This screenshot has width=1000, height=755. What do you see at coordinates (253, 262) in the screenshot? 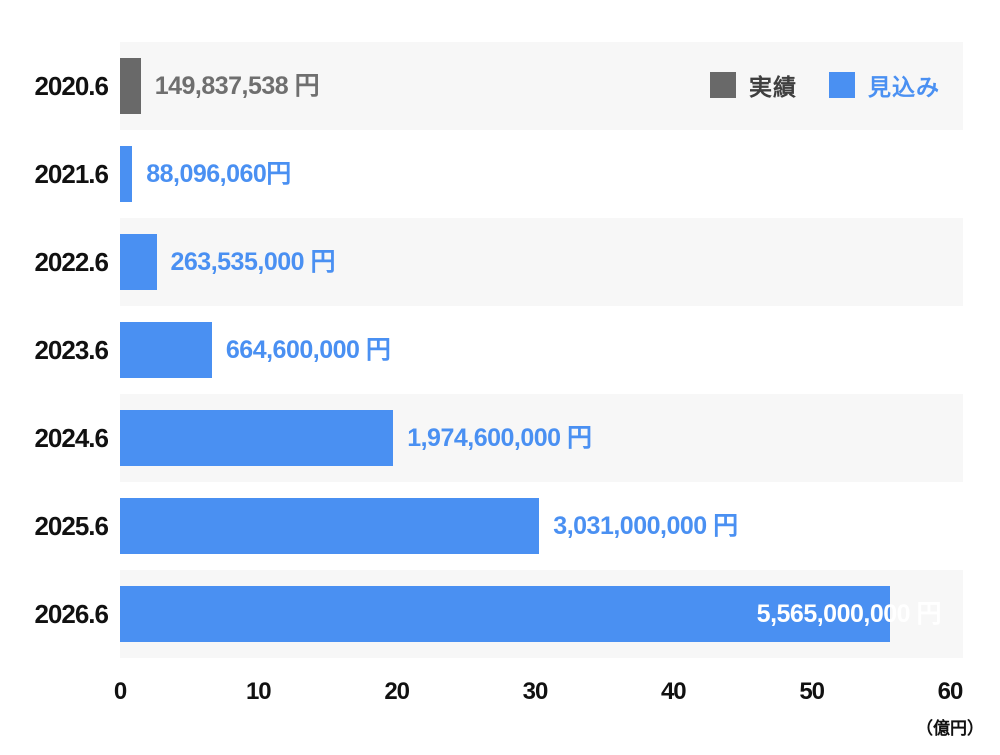
I see `value-label-2022.6: 263,535,000 円` at bounding box center [253, 262].